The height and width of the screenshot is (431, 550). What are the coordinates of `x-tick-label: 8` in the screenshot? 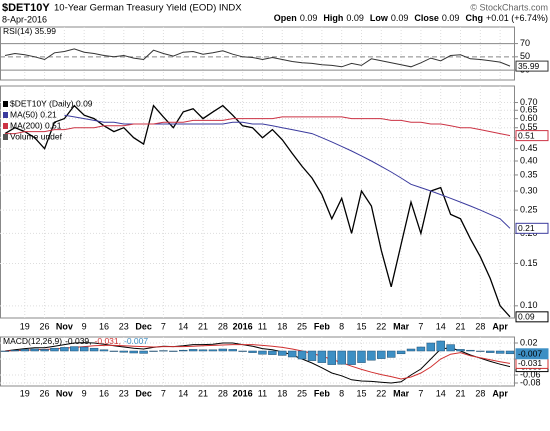 It's located at (341, 393).